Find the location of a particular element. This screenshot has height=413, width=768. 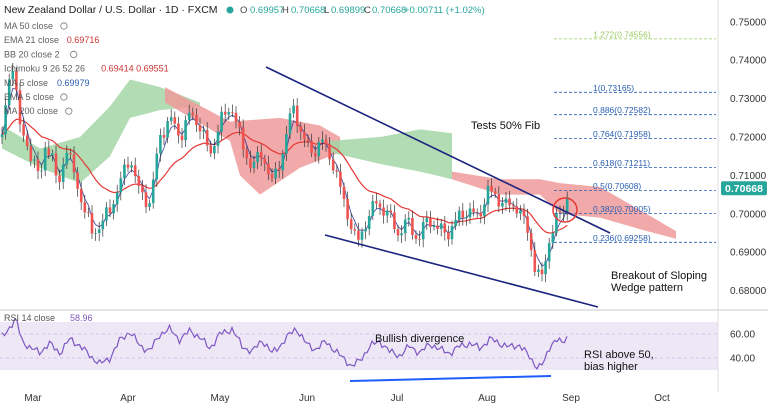

rsi-label: RSI 14 close is located at coordinates (29, 318).